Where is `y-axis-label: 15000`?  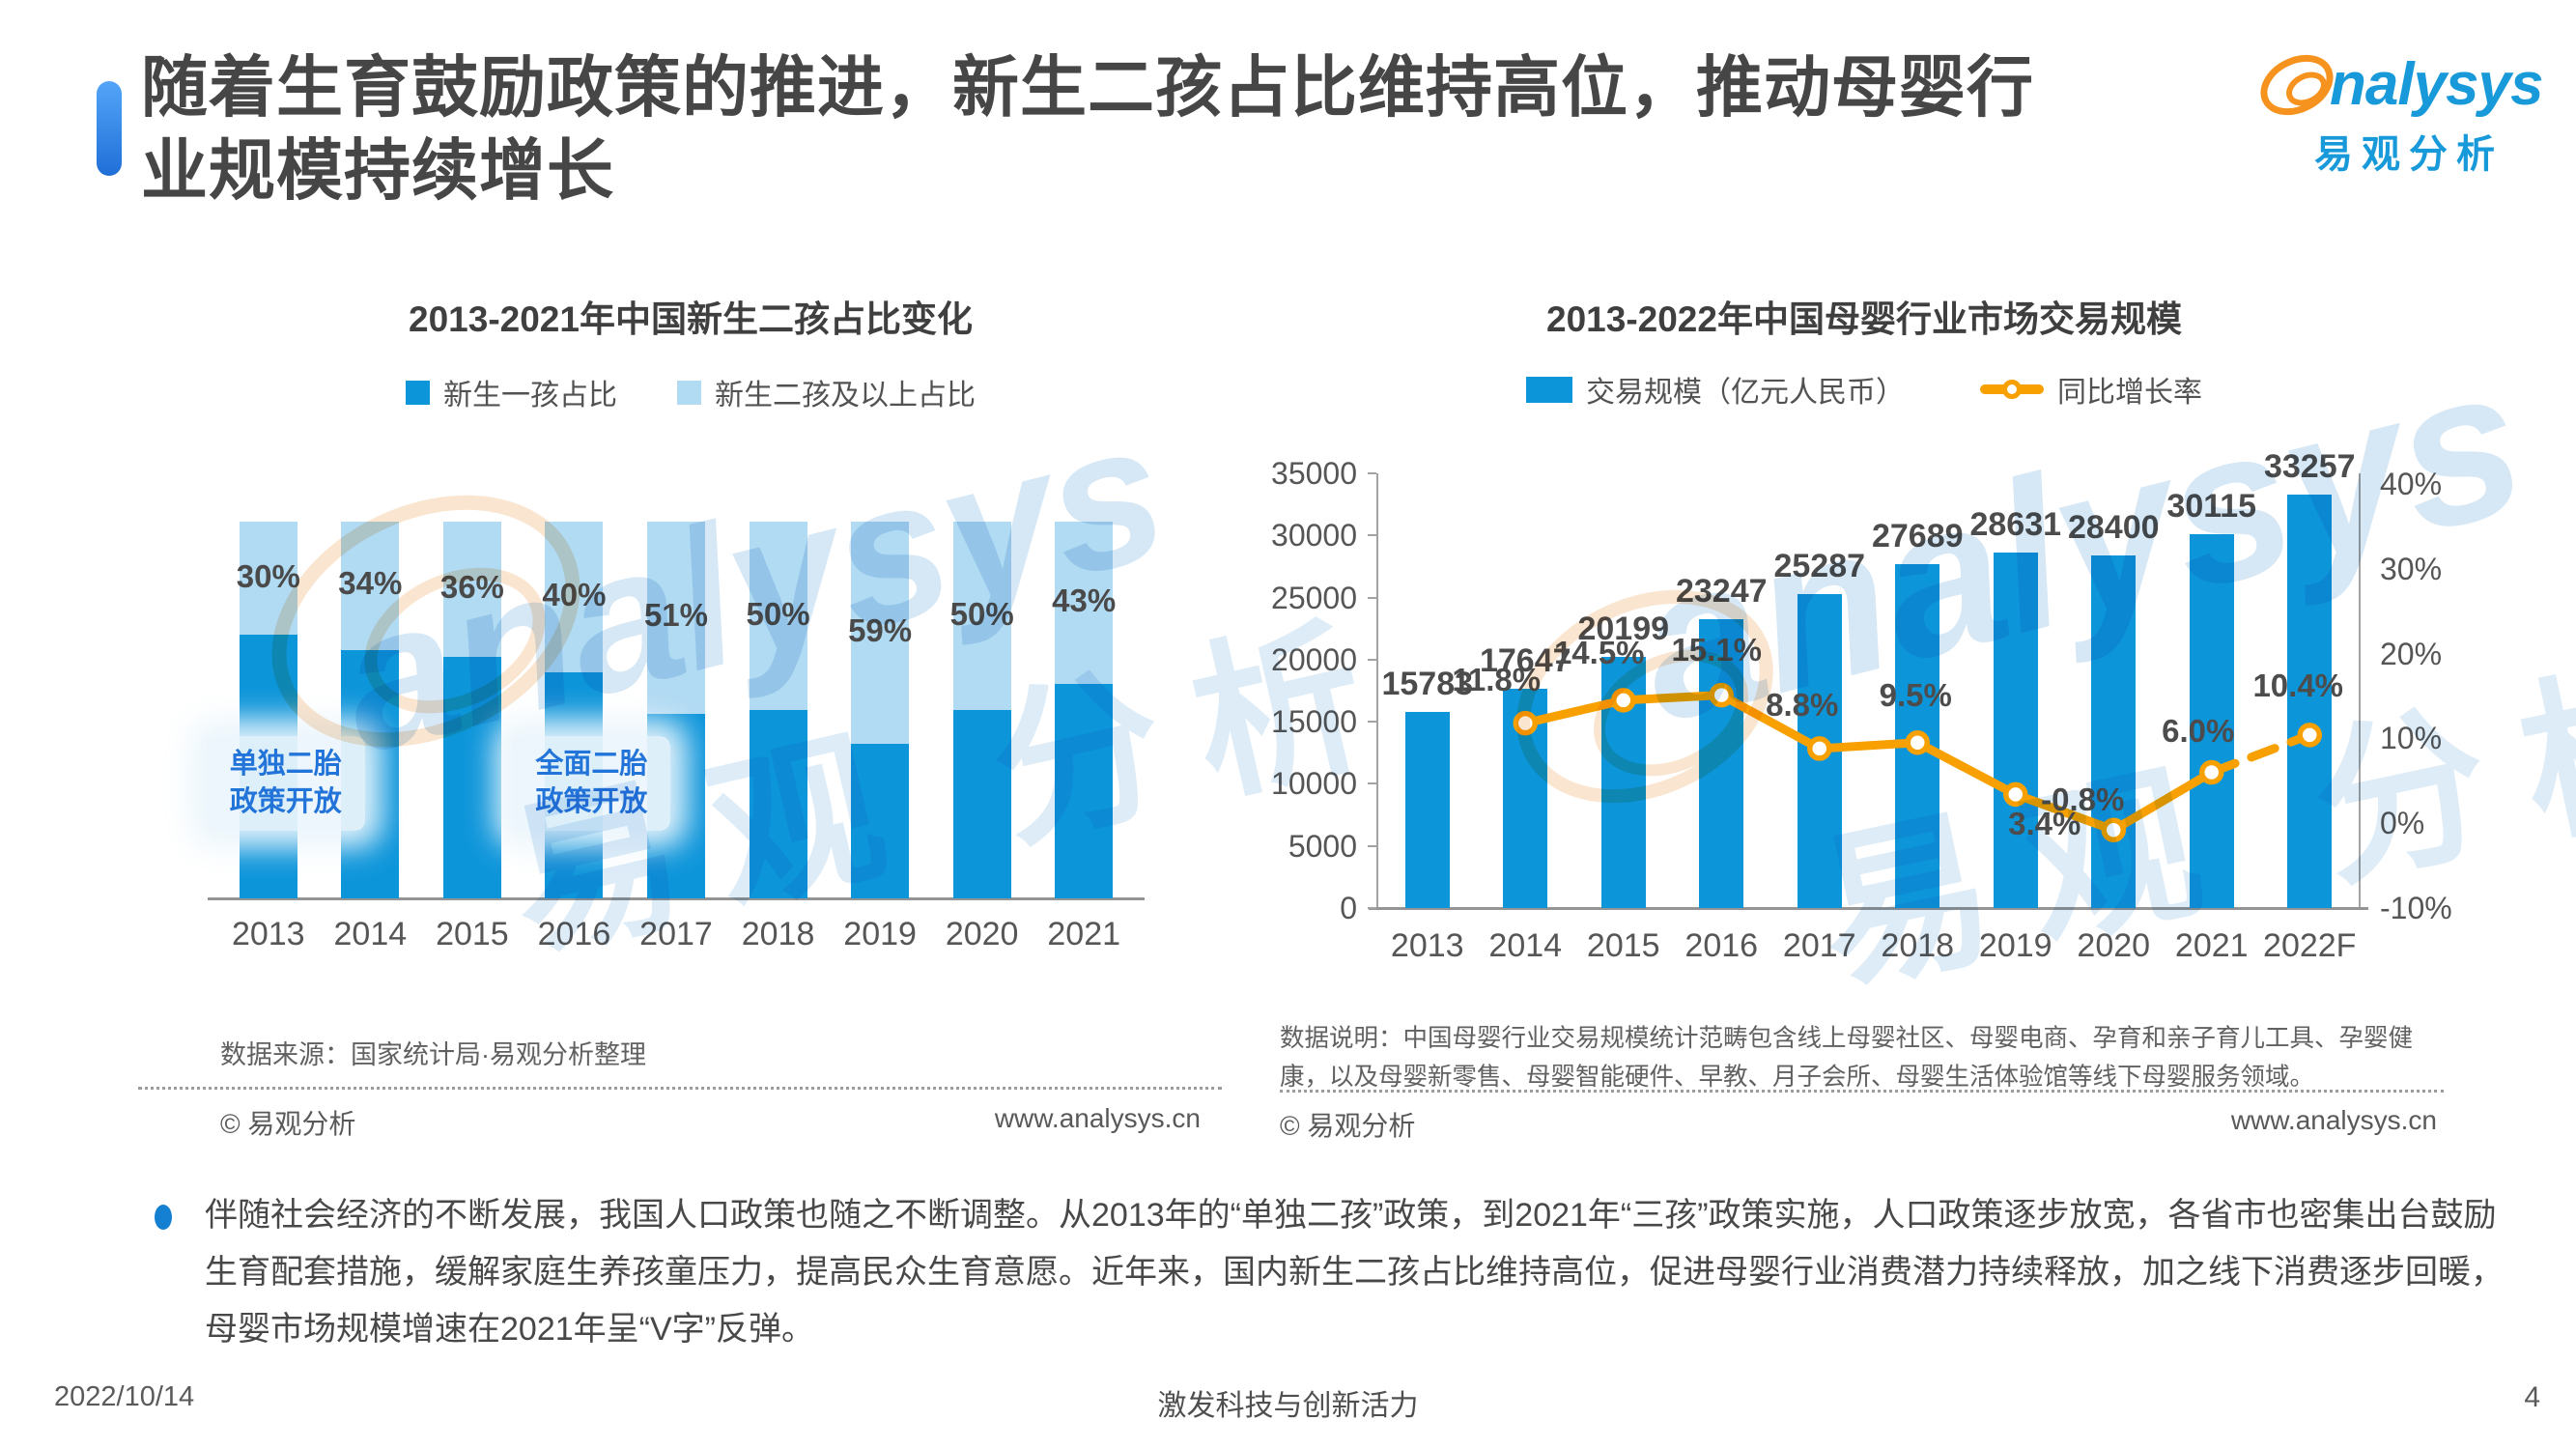
y-axis-label: 15000 is located at coordinates (1314, 722).